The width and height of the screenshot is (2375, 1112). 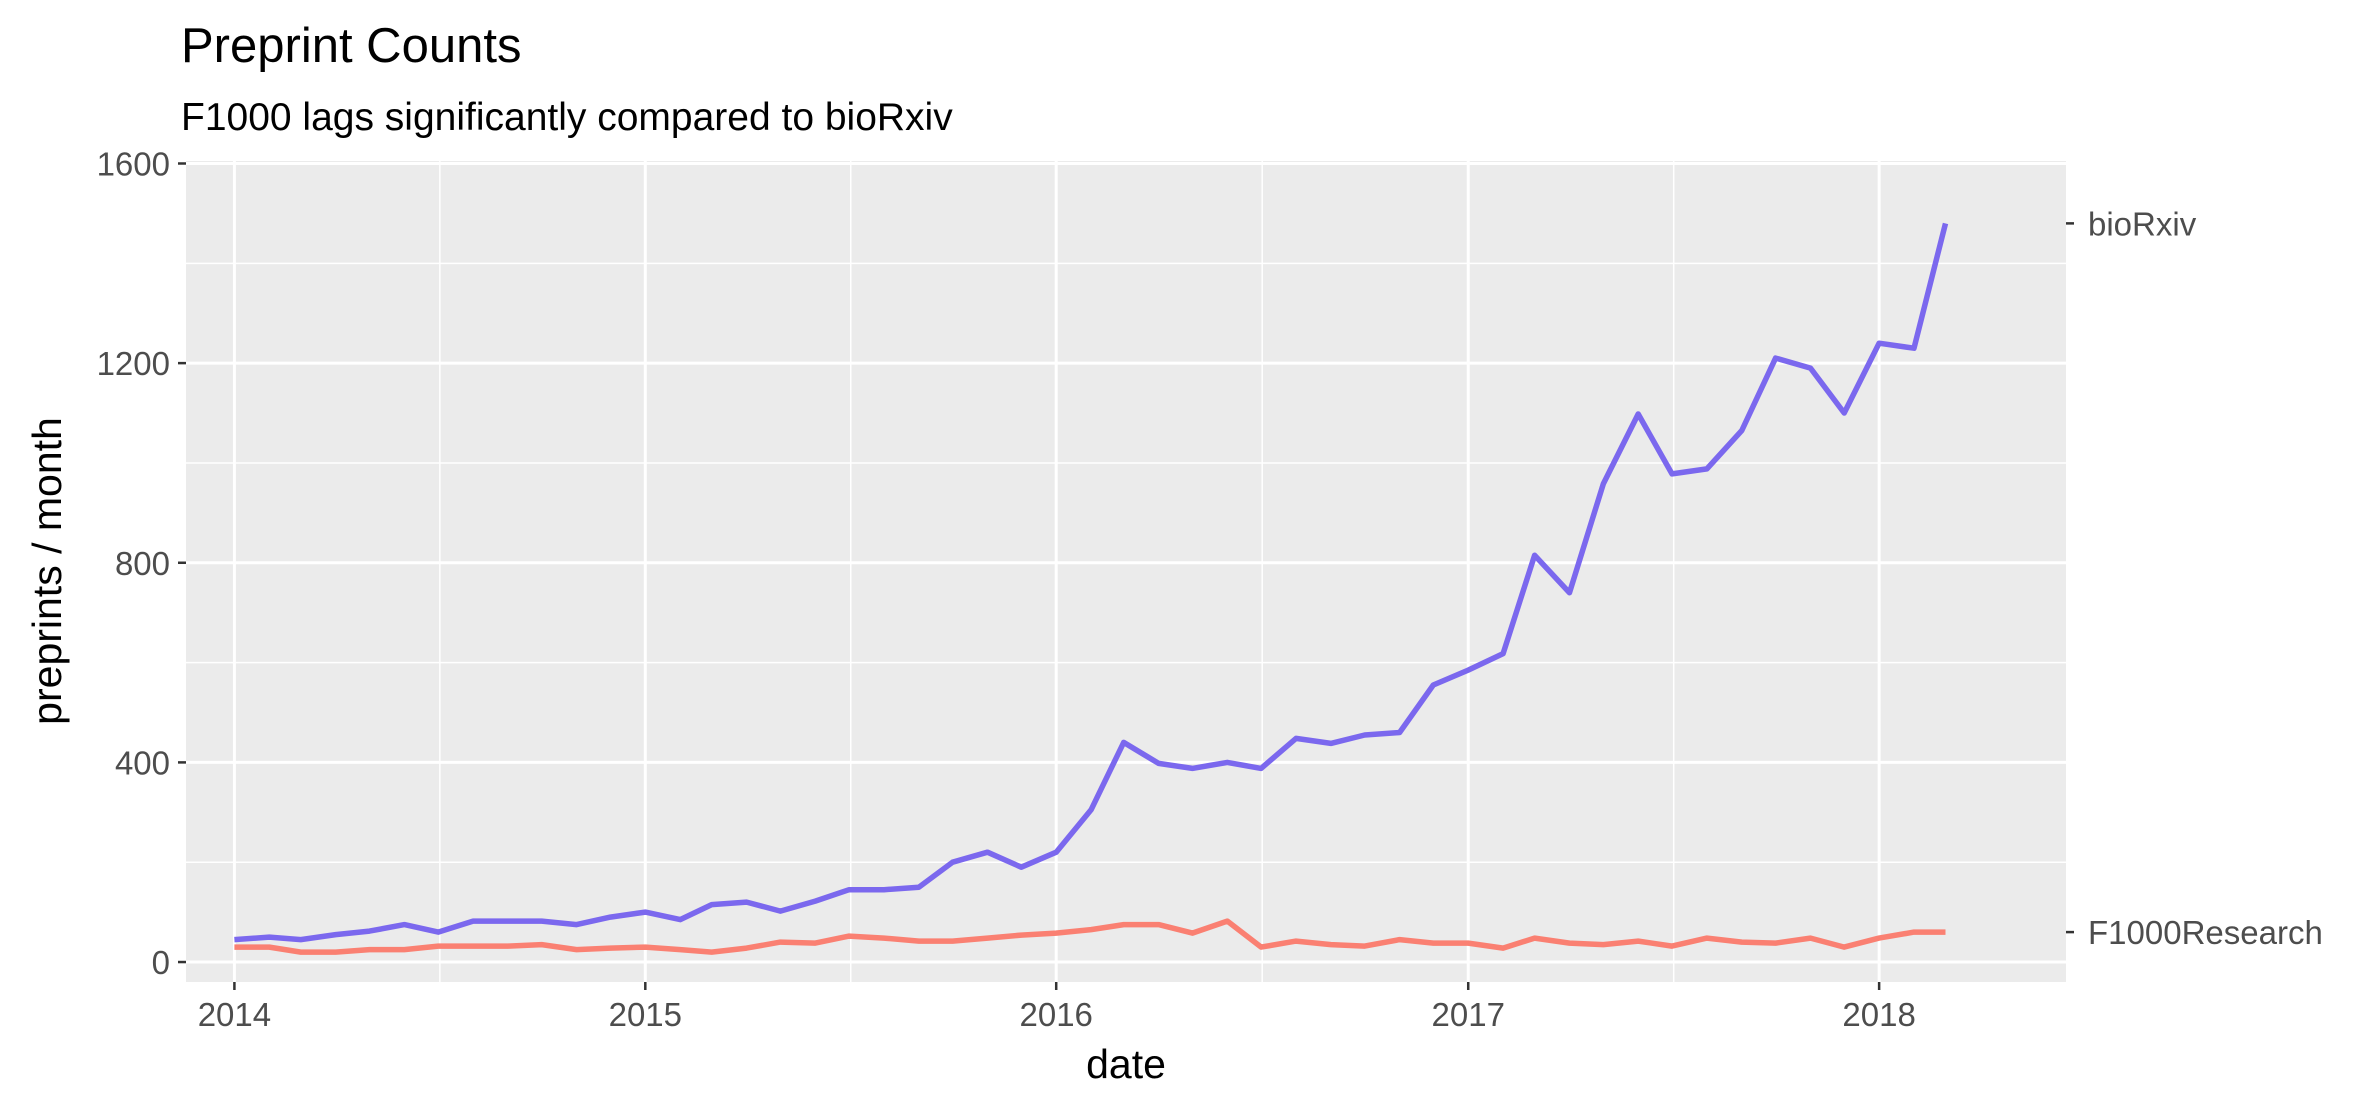 What do you see at coordinates (1878, 1014) in the screenshot?
I see `x-tick-label: 2018` at bounding box center [1878, 1014].